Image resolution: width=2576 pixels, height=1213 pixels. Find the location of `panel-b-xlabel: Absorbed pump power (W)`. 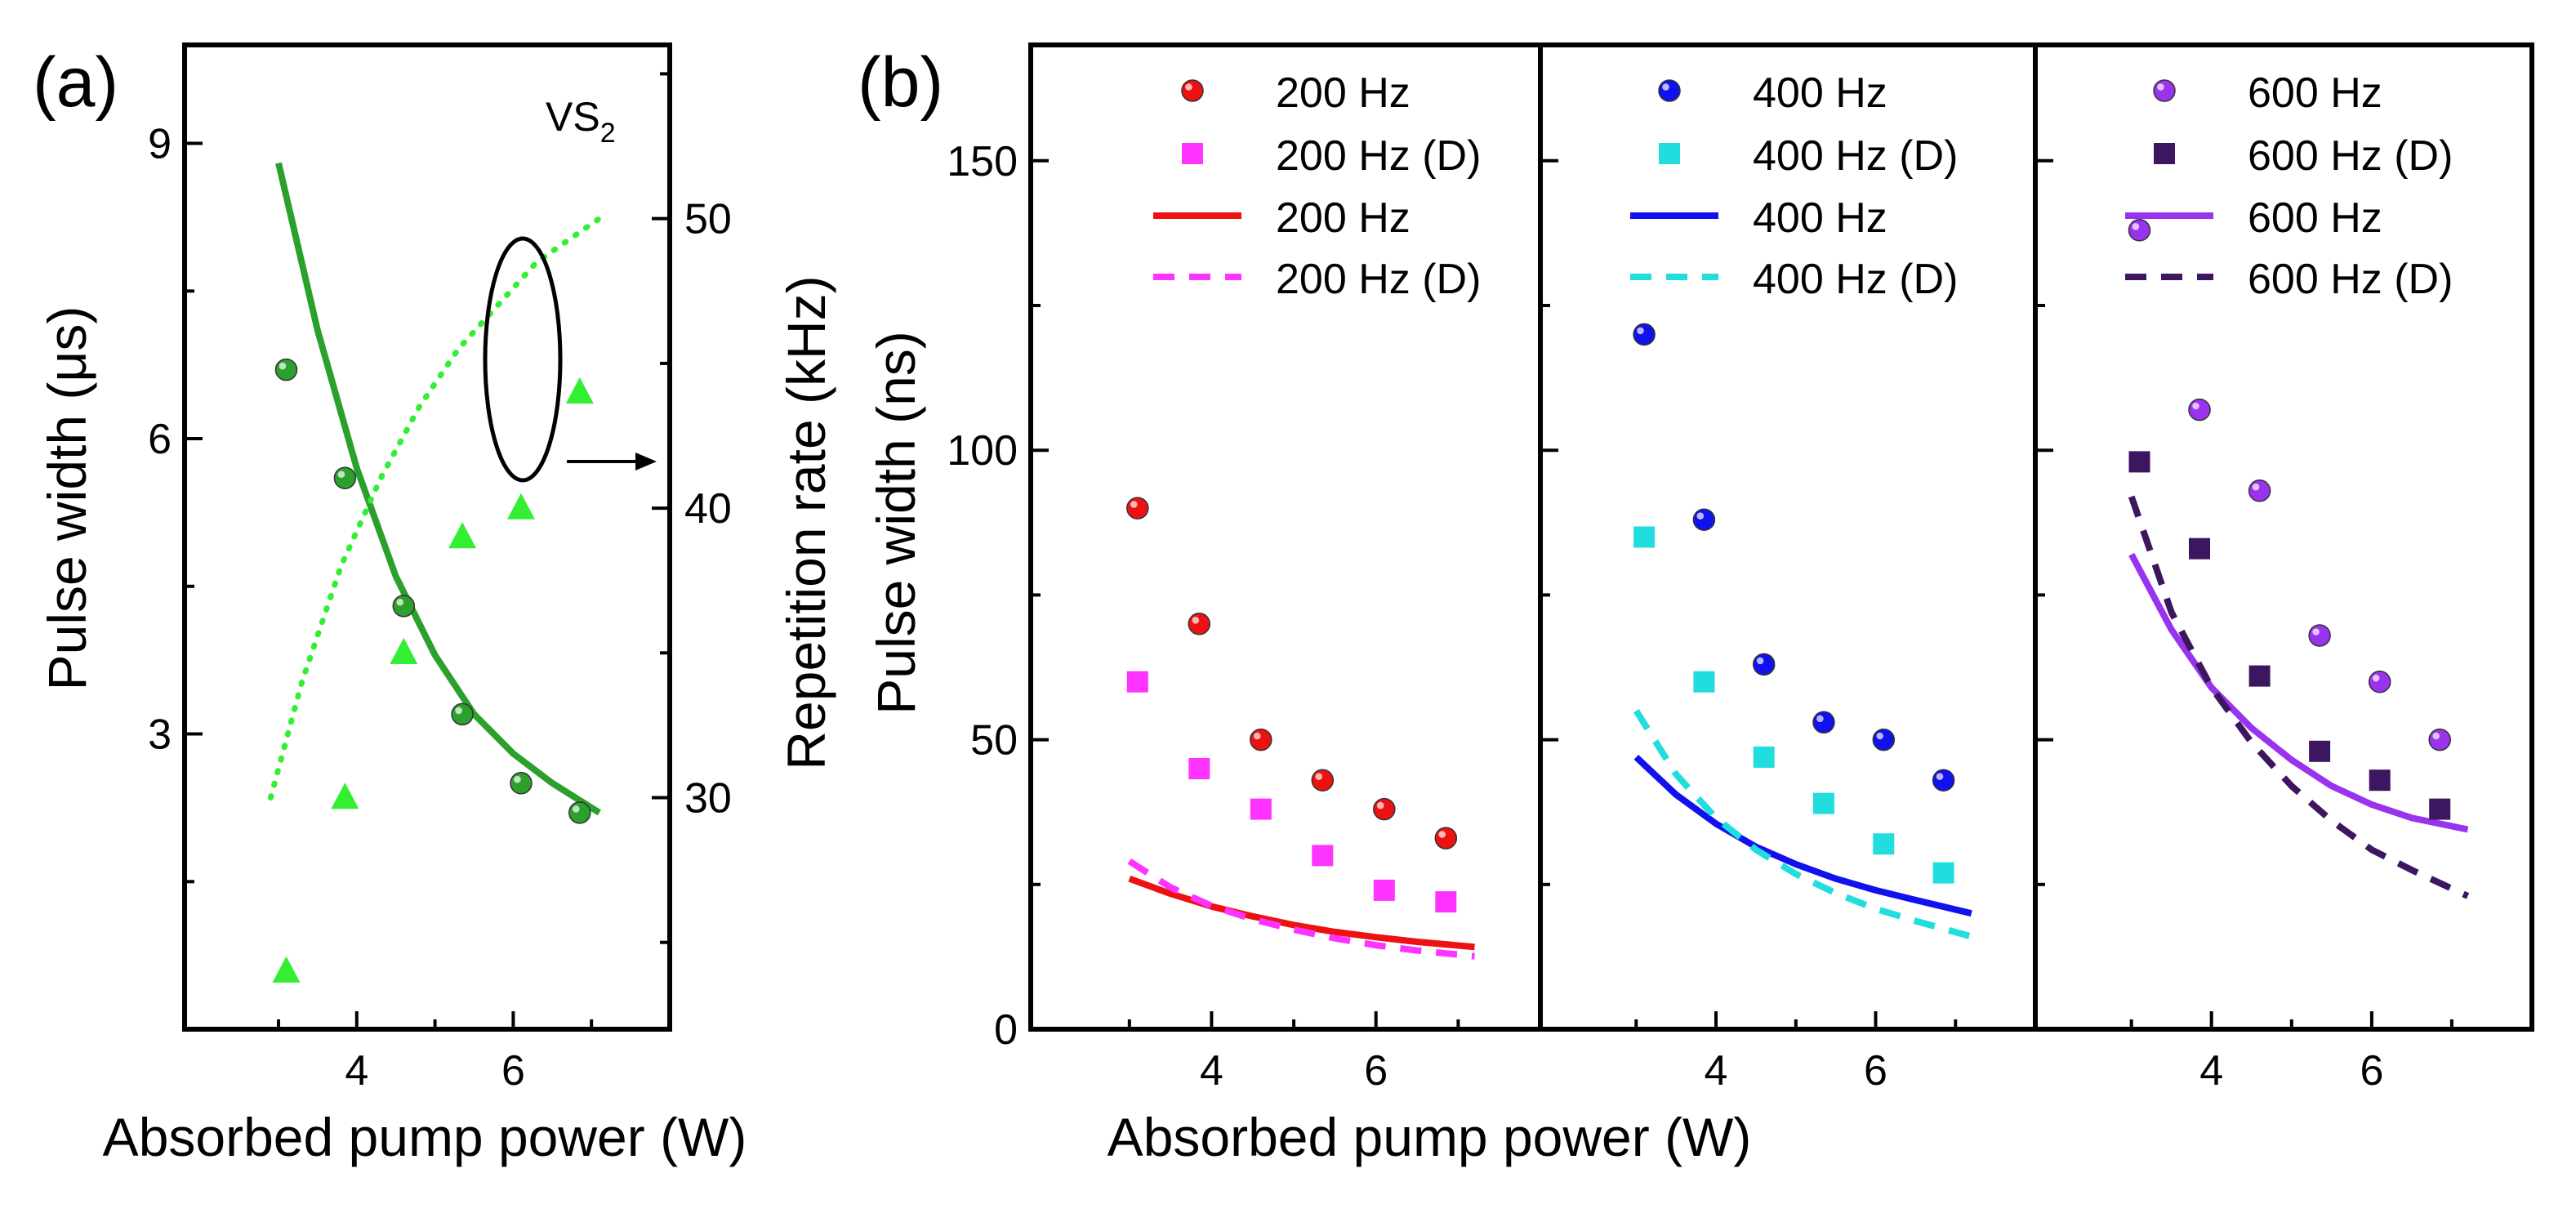

panel-b-xlabel: Absorbed pump power (W) is located at coordinates (1430, 1137).